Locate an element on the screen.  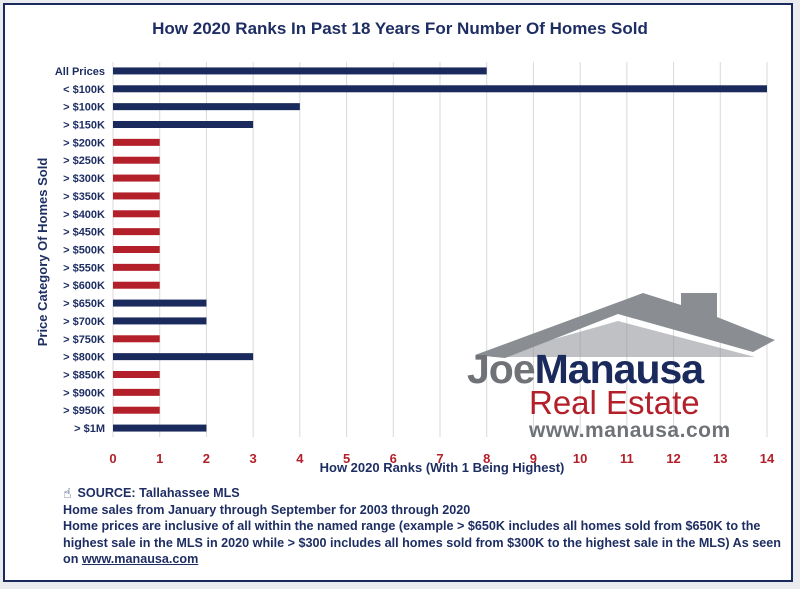
x-tick-label: 4 is located at coordinates (300, 458).